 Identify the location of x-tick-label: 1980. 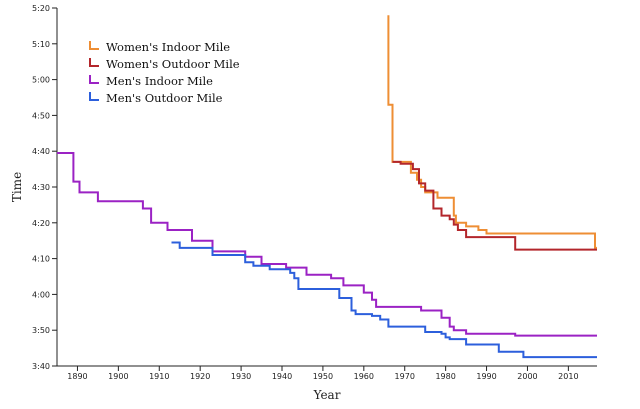
(445, 376).